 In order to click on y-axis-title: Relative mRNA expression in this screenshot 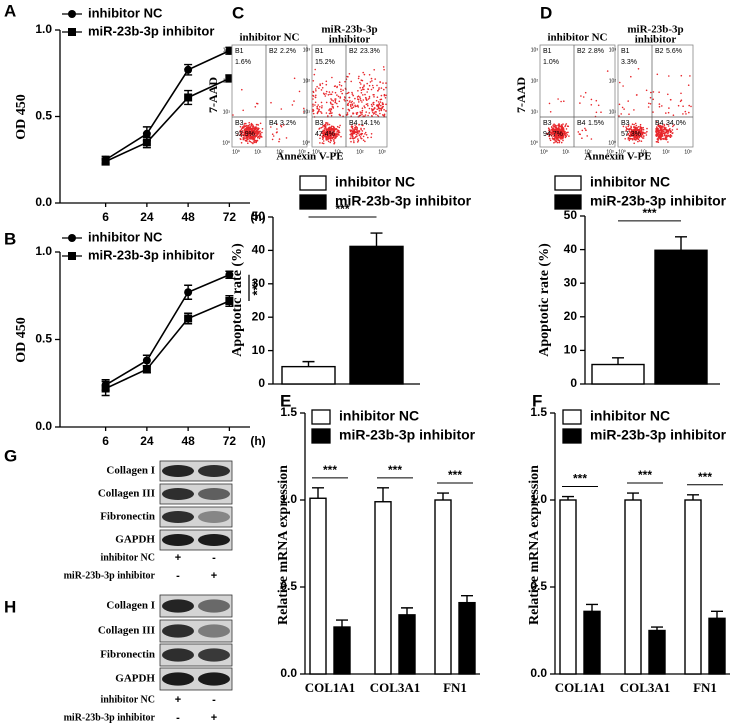, I will do `click(534, 545)`.